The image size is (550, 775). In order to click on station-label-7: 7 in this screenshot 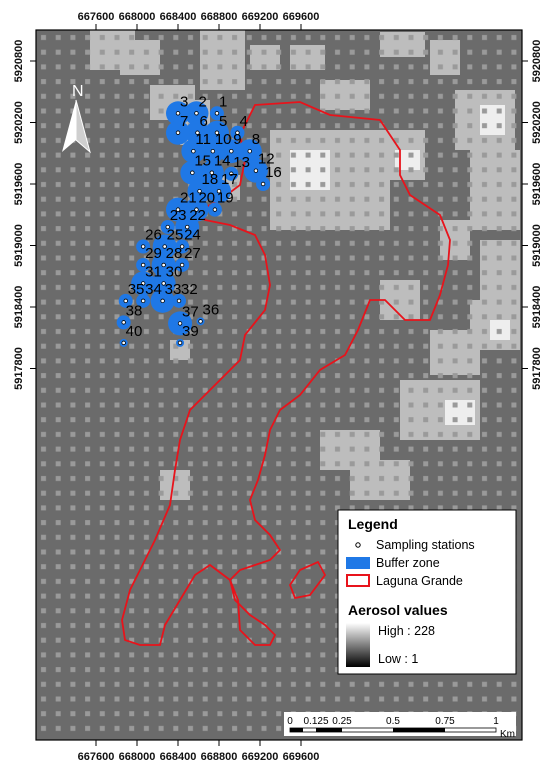, I will do `click(184, 121)`.